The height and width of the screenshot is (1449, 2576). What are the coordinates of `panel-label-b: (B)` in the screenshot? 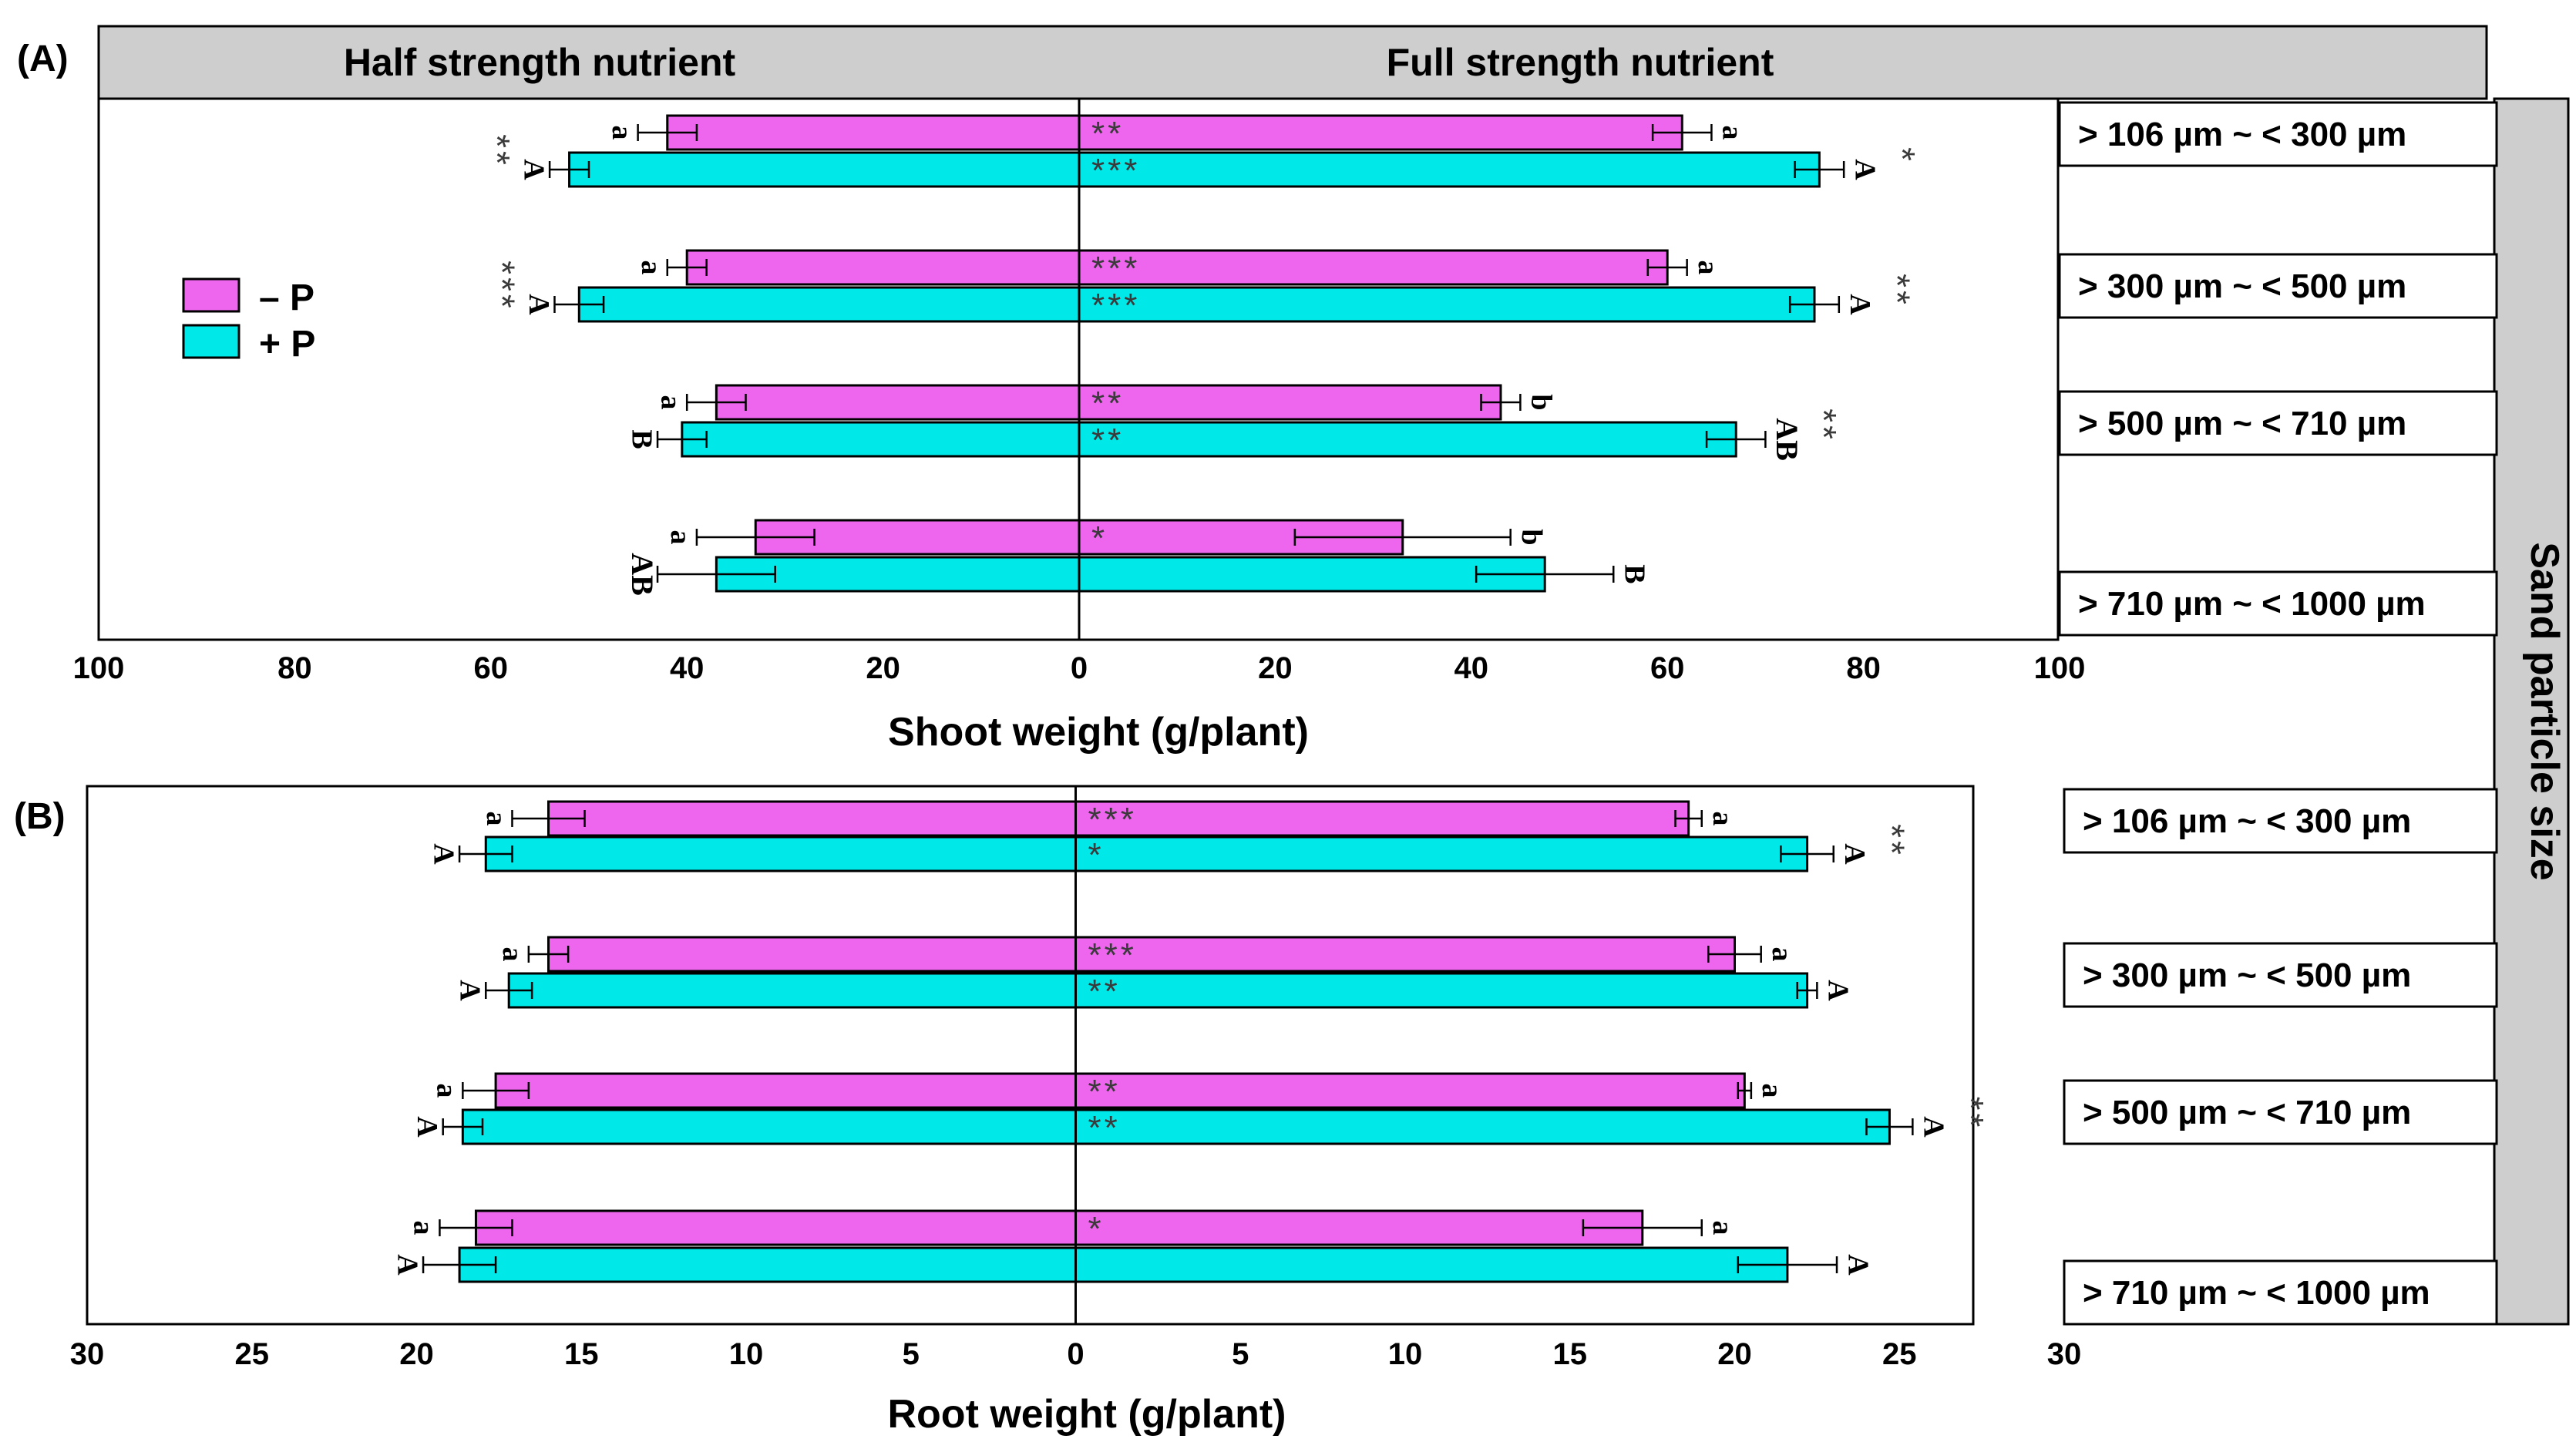 It's located at (40, 816).